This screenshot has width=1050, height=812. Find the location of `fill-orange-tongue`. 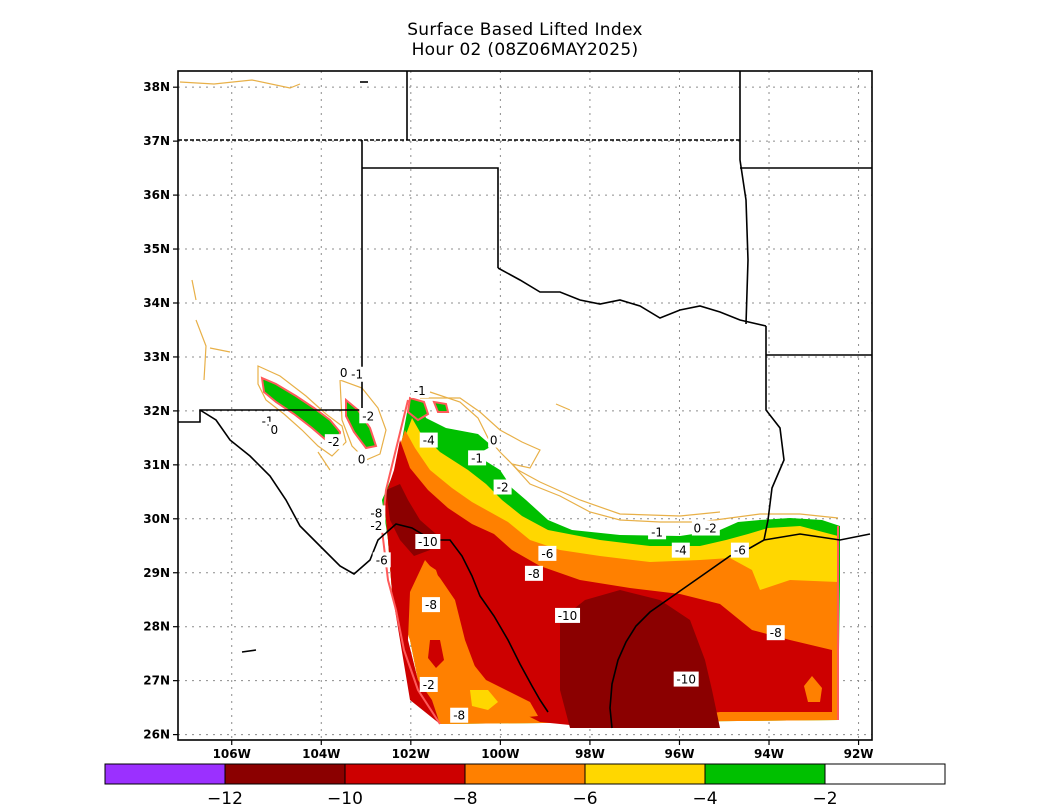

fill-orange-tongue is located at coordinates (478, 640).